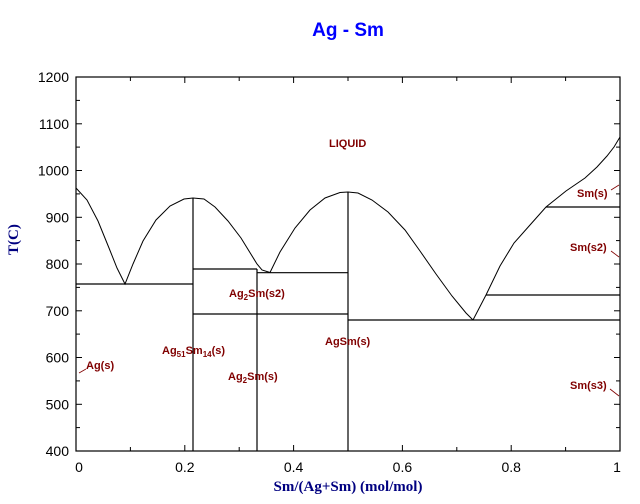 The image size is (640, 504). Describe the element at coordinates (185, 467) in the screenshot. I see `svg-text: 0.2` at that location.